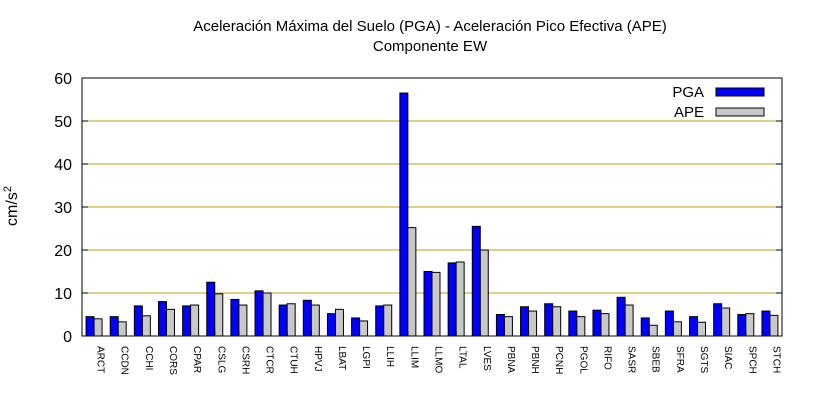 This screenshot has height=400, width=820. I want to click on y-tick-label: 10, so click(63, 294).